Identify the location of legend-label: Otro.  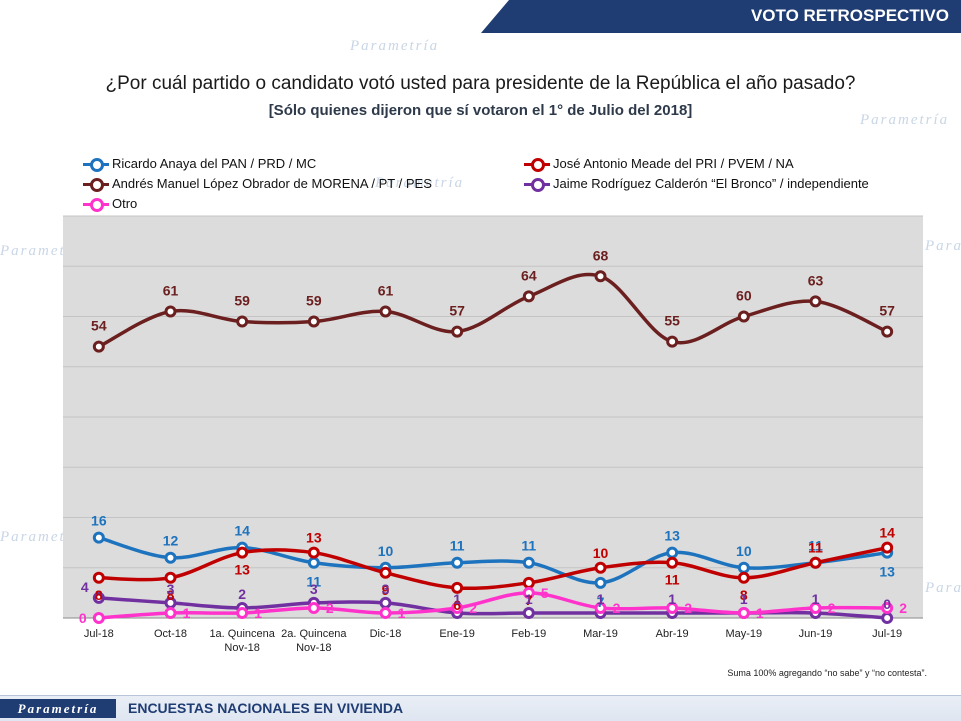
(125, 203).